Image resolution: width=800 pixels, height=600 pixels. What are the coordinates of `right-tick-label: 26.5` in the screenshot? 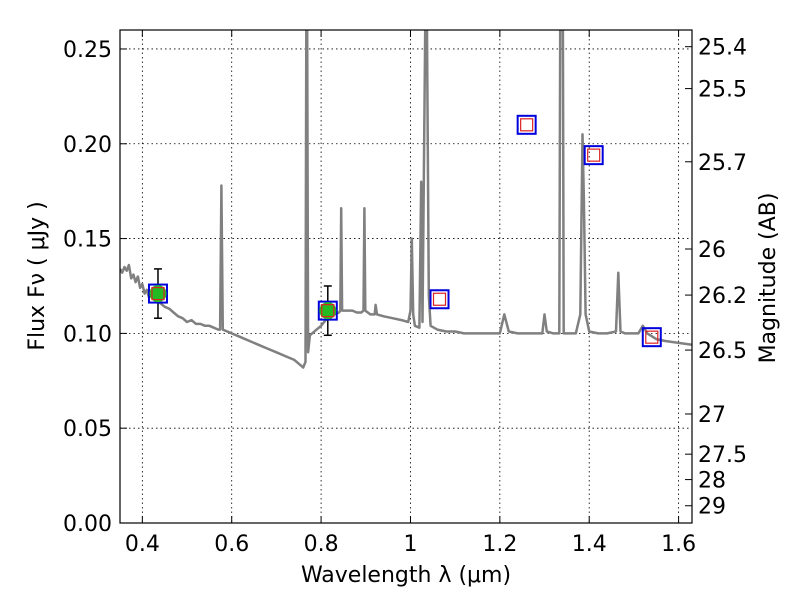 It's located at (722, 351).